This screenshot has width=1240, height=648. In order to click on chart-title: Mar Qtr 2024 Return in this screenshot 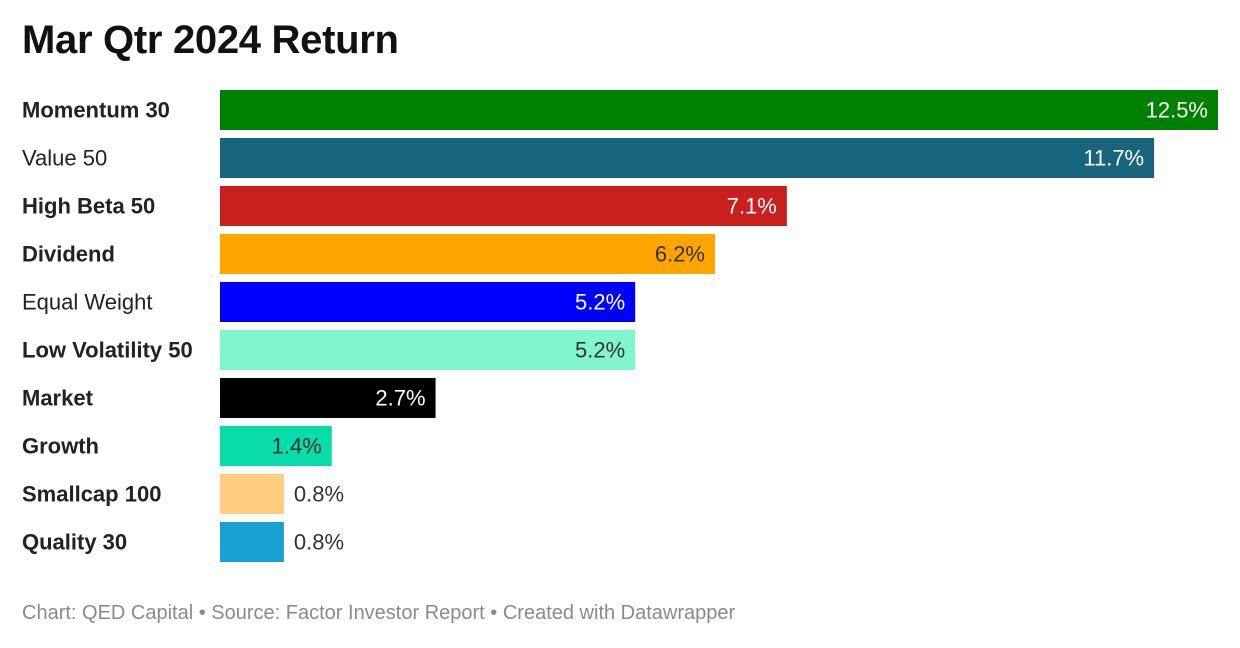, I will do `click(210, 40)`.